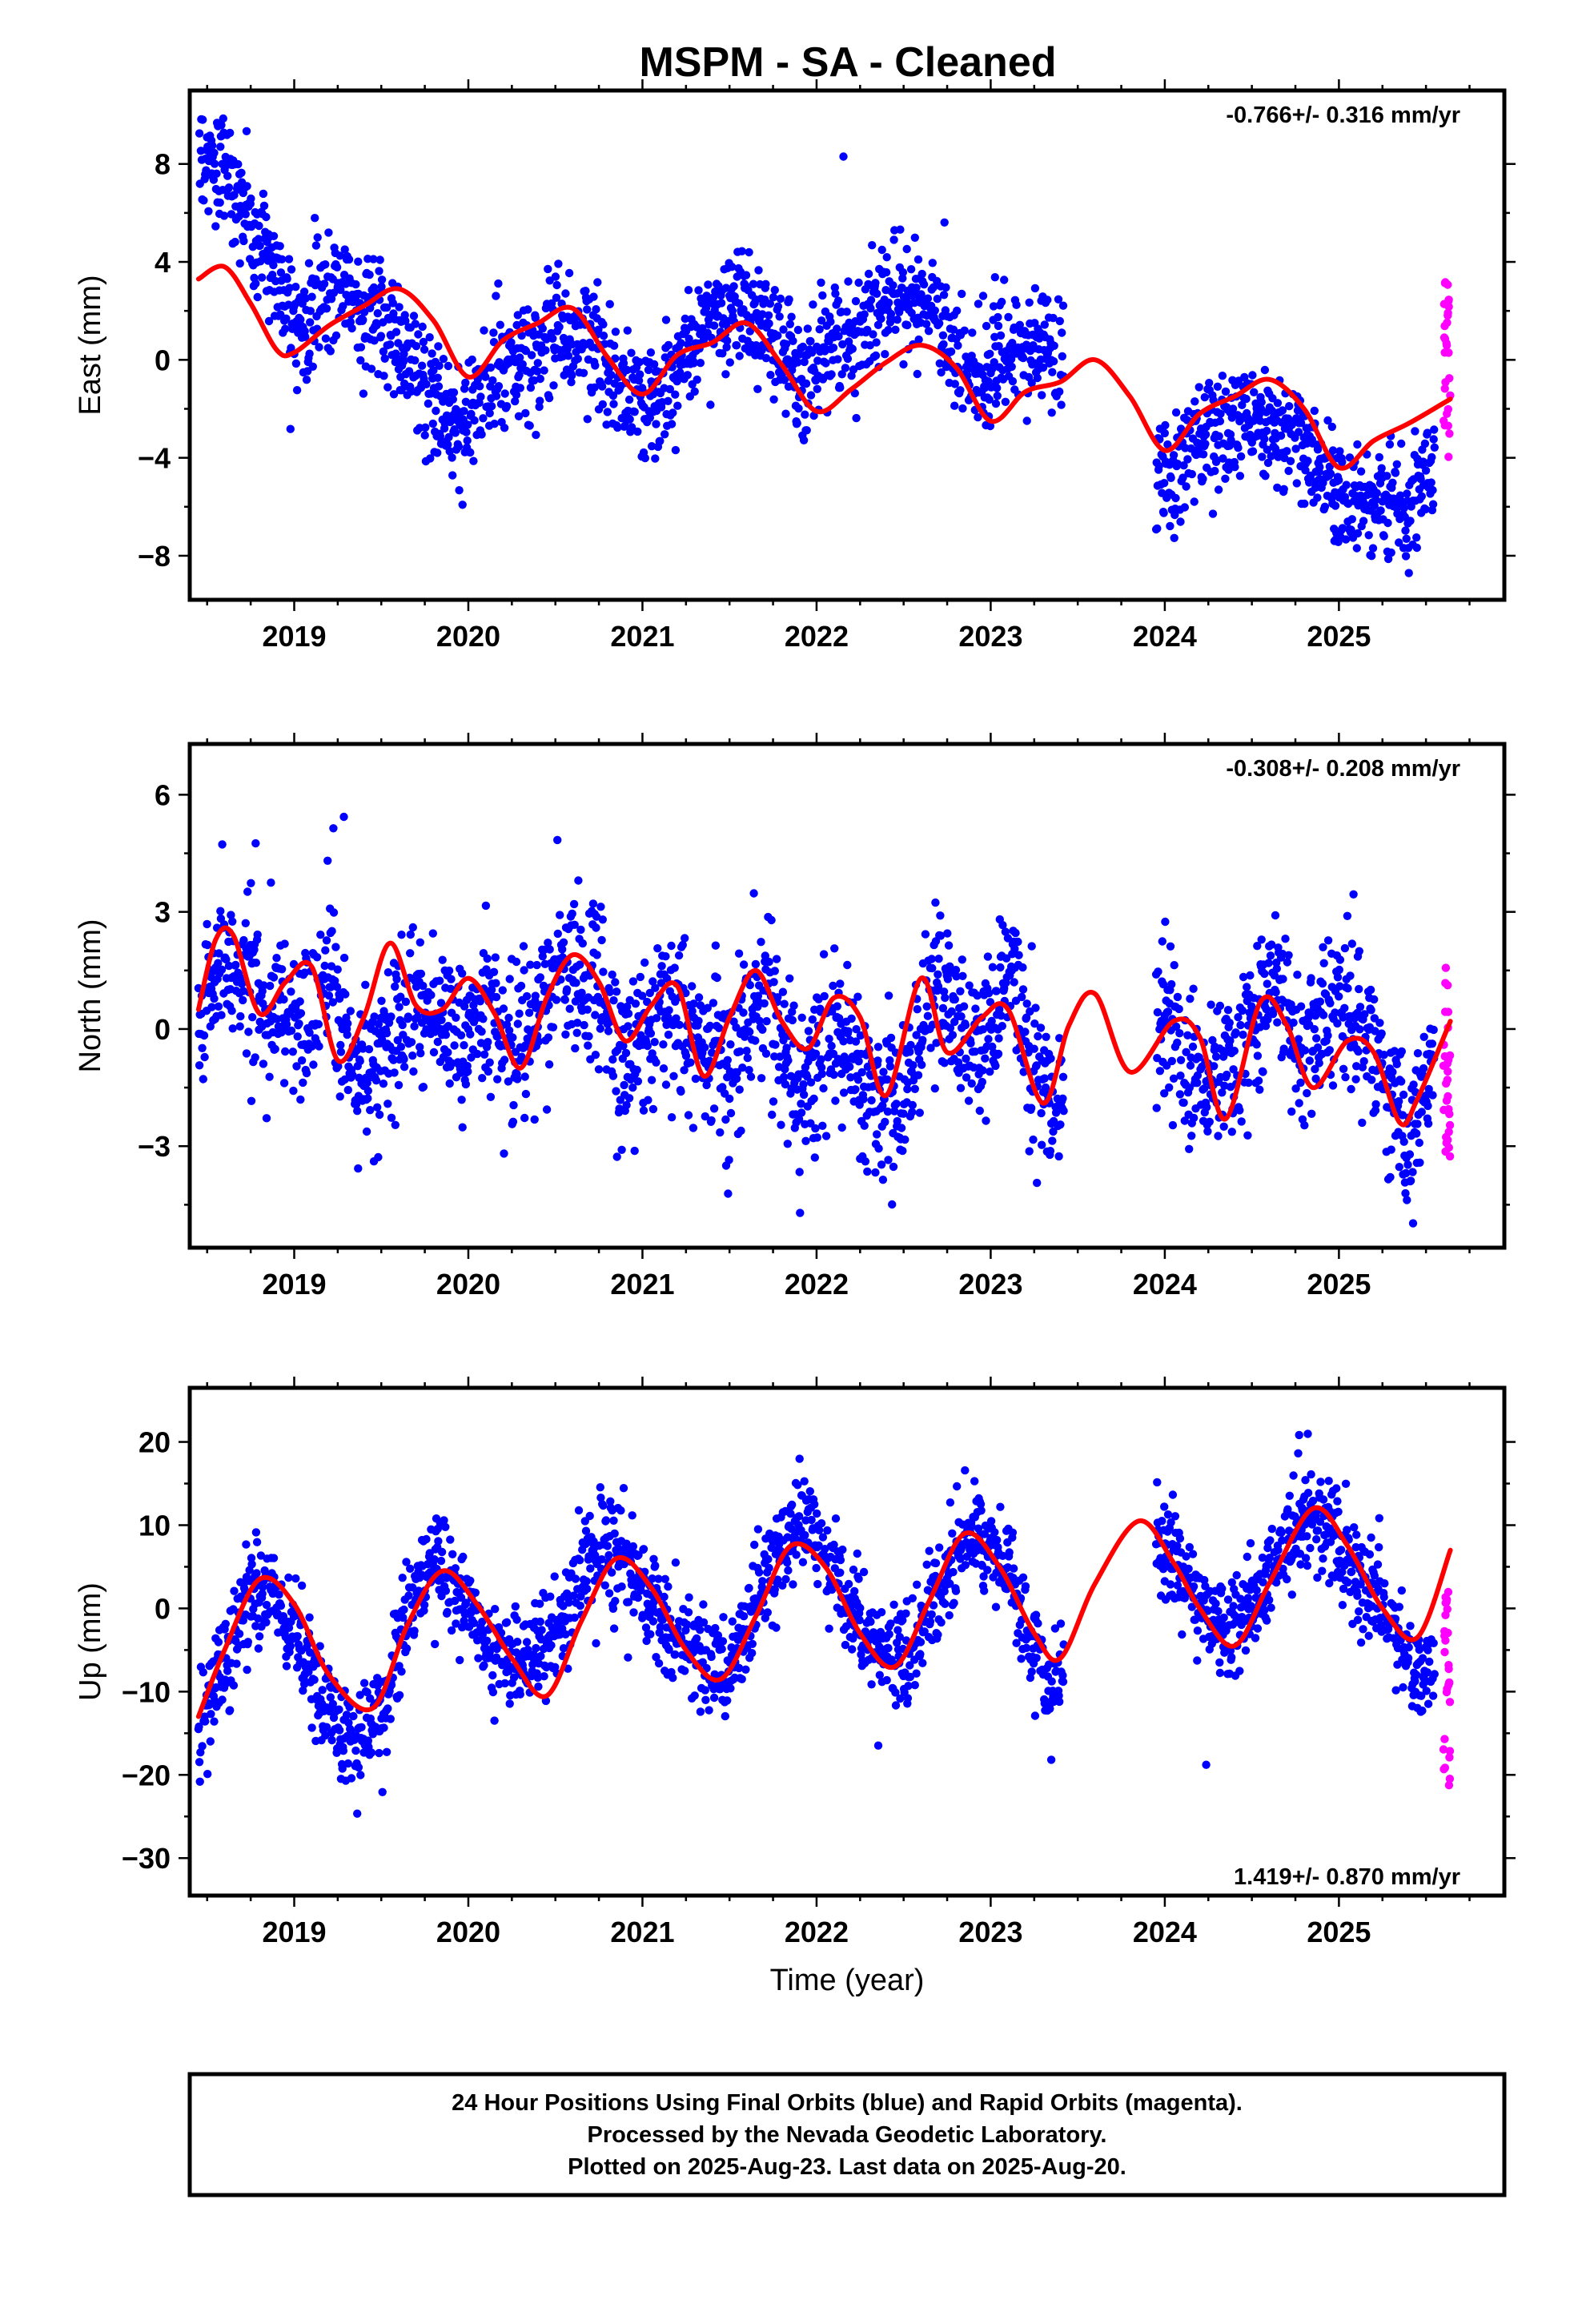 This screenshot has height=2324, width=1582. What do you see at coordinates (91, 995) in the screenshot?
I see `y-axis-label: North (mm)` at bounding box center [91, 995].